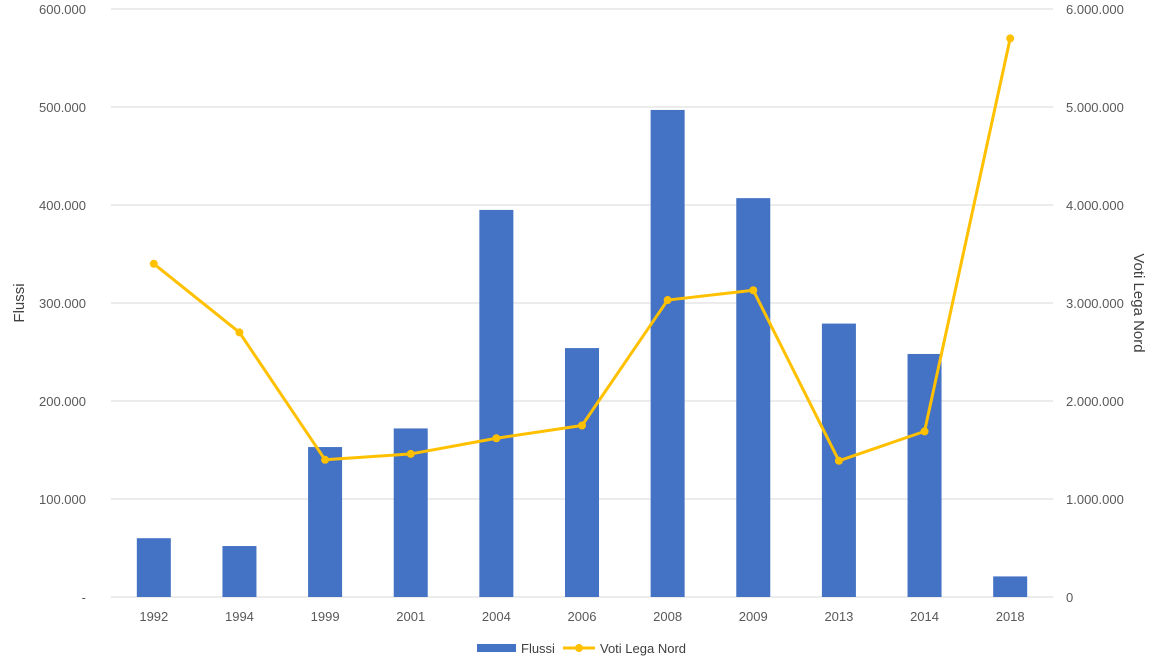 This screenshot has height=663, width=1165. I want to click on x-tick-label: 2006, so click(582, 616).